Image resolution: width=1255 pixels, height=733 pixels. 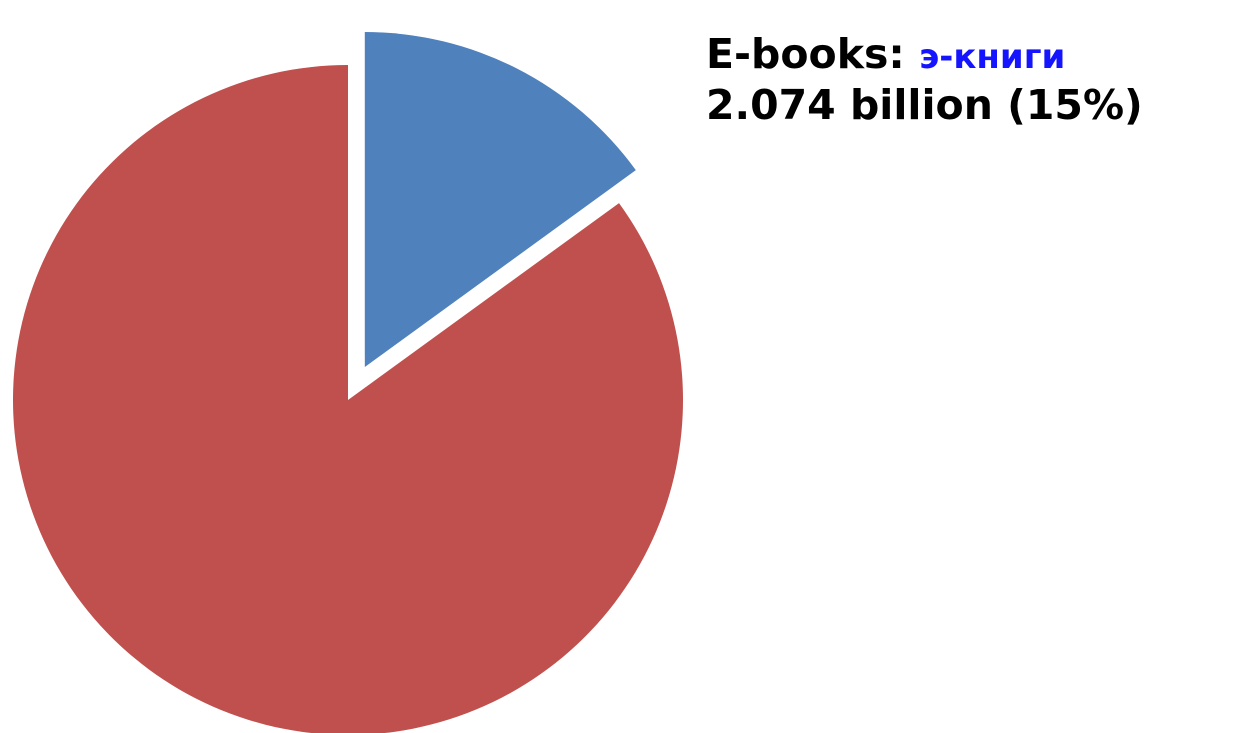 What do you see at coordinates (992, 57) in the screenshot?
I see `ebooks-translation: э-книги` at bounding box center [992, 57].